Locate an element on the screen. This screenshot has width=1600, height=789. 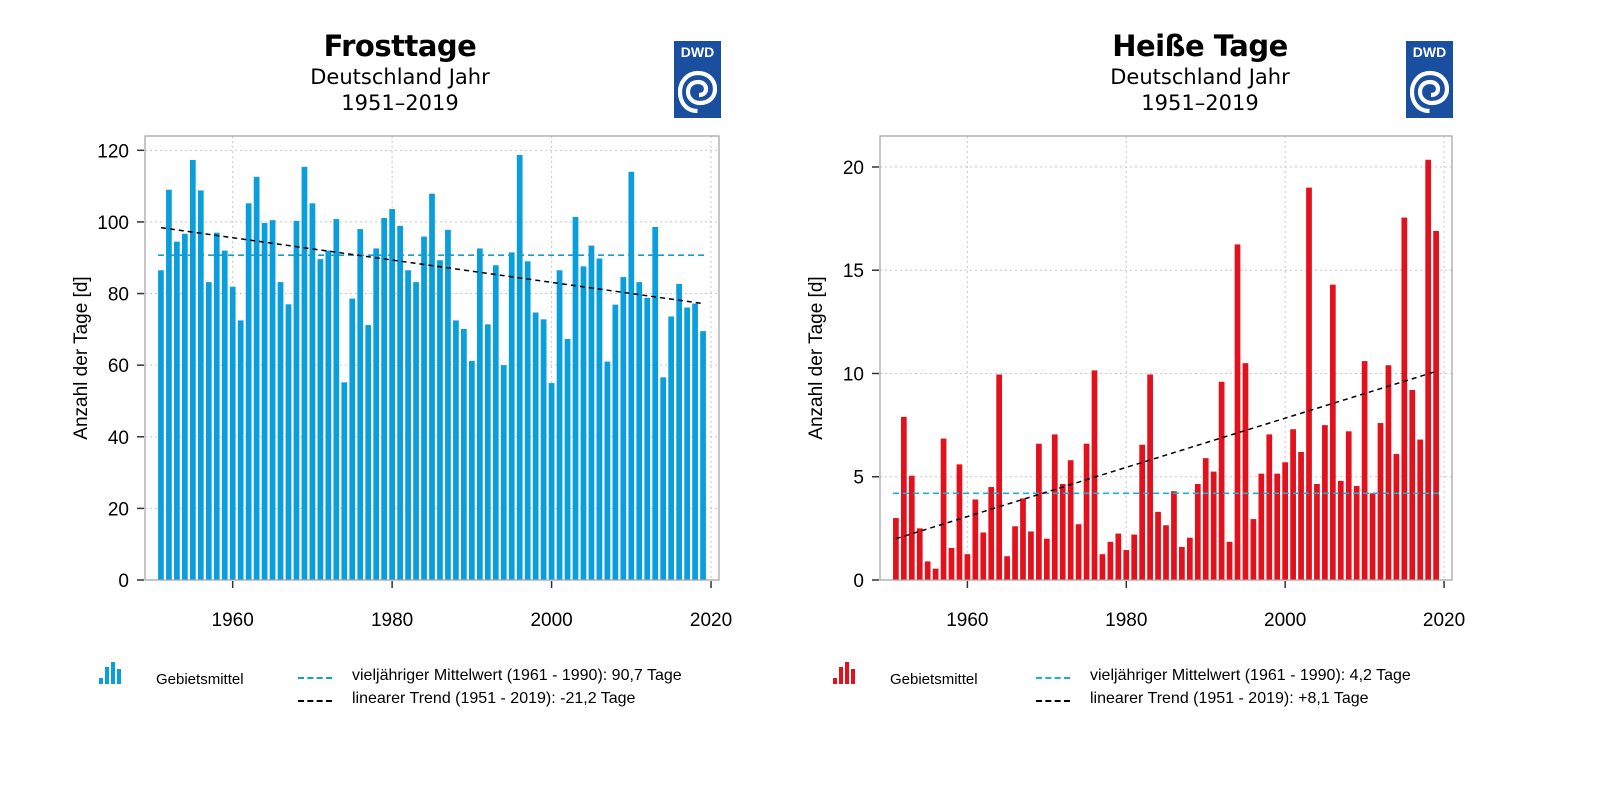
y-tick-label: 20 is located at coordinates (118, 509).